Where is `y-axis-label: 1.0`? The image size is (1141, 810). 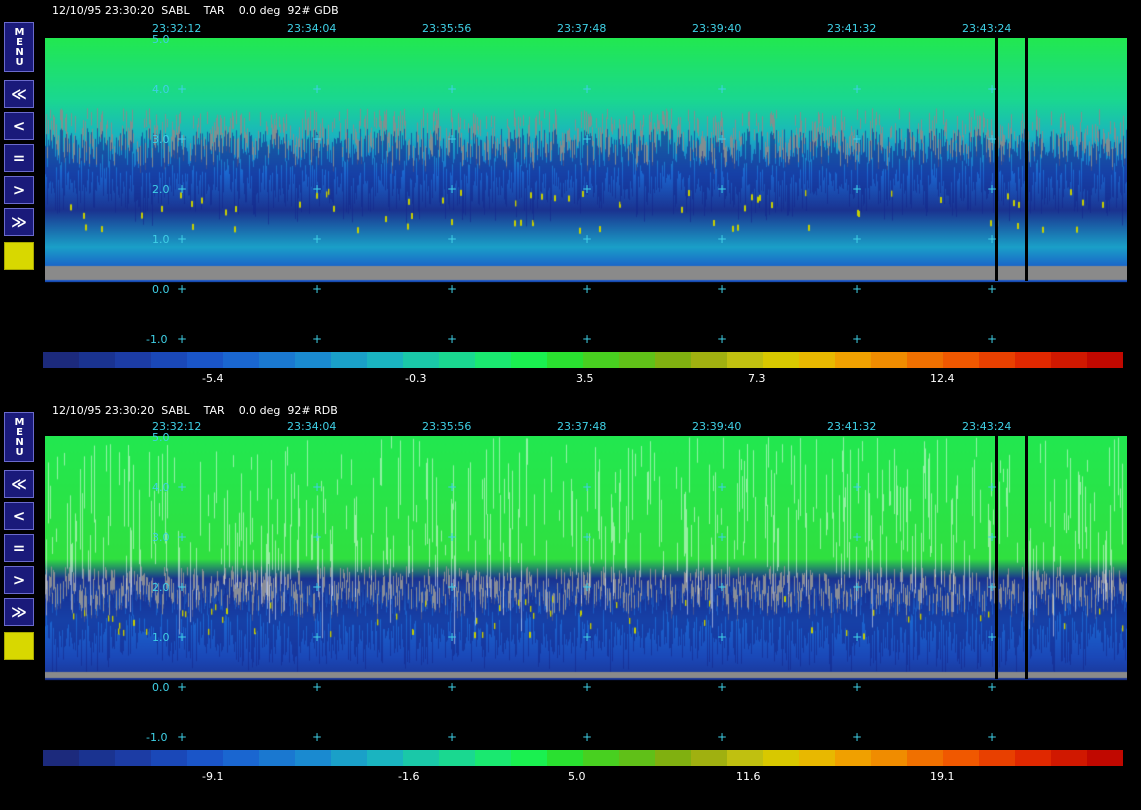
y-axis-label: 1.0 is located at coordinates (161, 239).